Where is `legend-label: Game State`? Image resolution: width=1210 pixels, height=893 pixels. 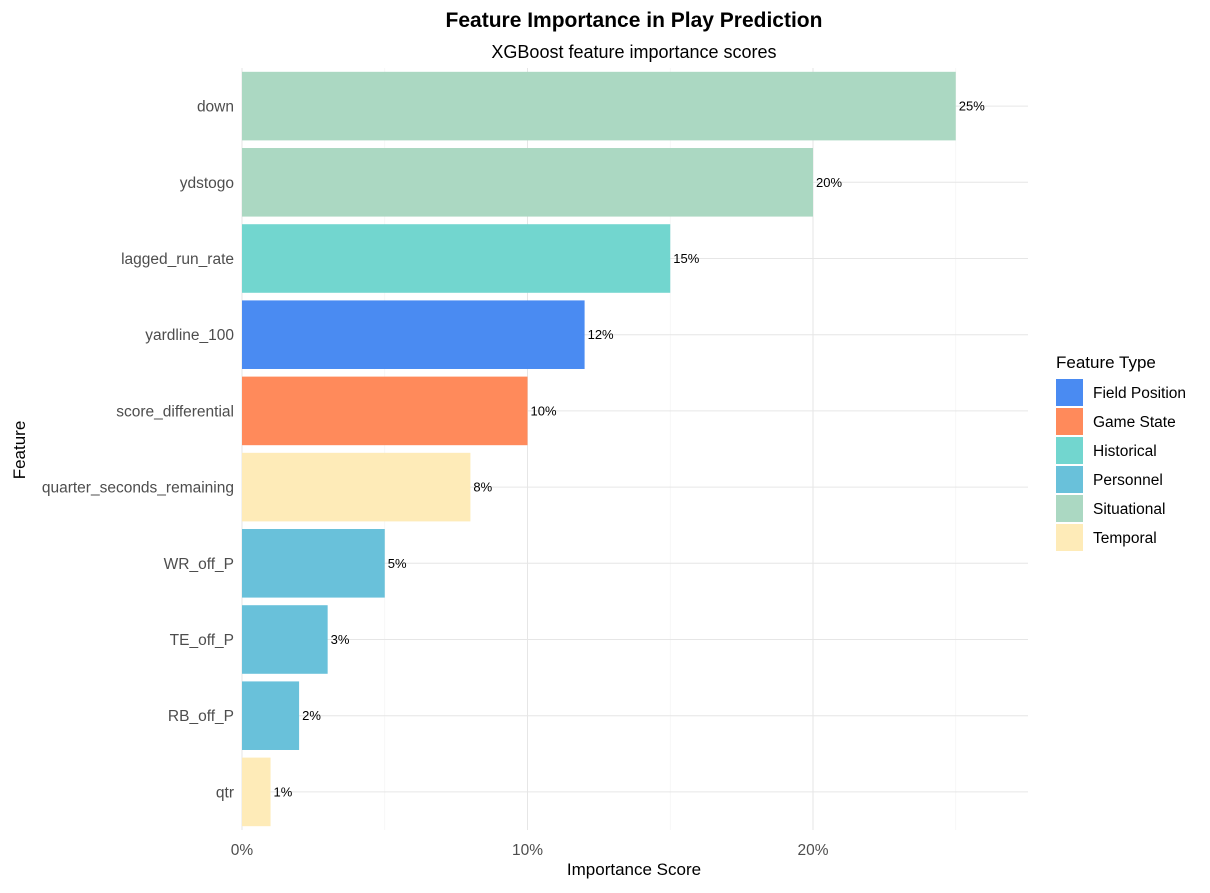 legend-label: Game State is located at coordinates (1134, 422).